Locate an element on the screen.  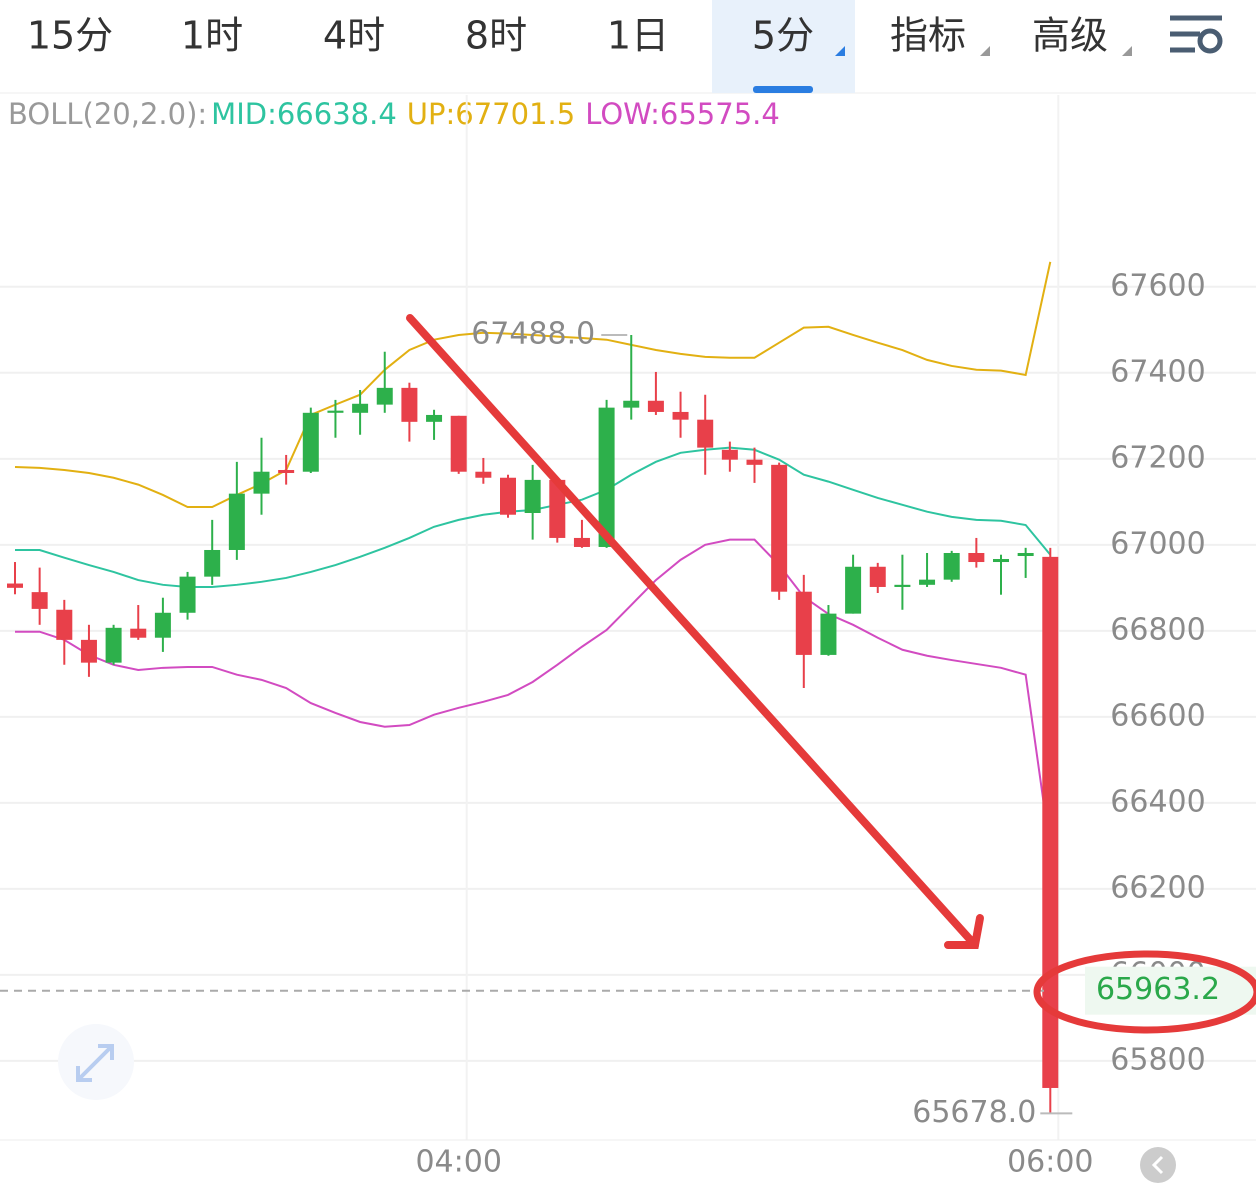
tab: 1日 is located at coordinates (638, 36).